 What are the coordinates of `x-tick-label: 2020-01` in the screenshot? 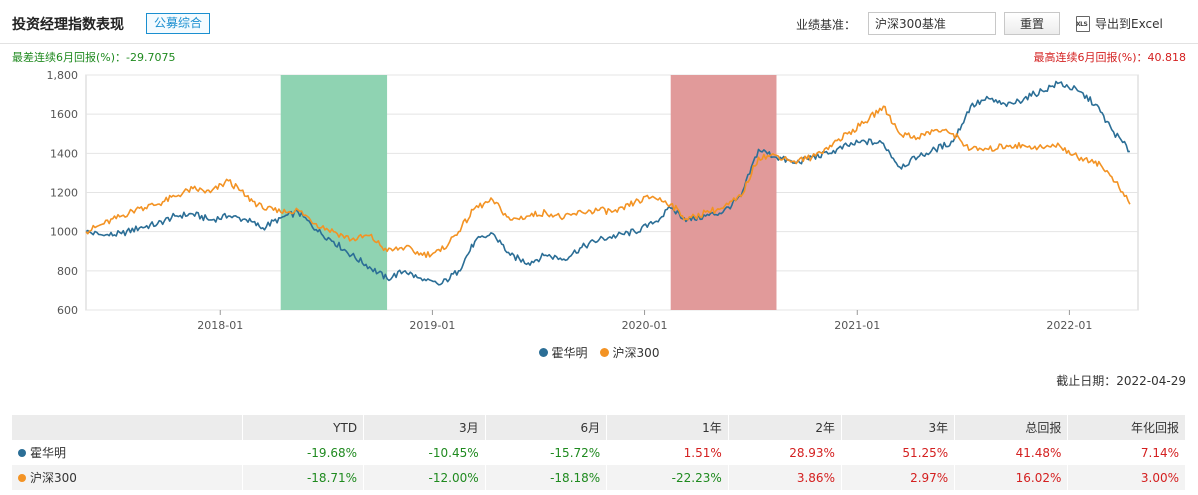 It's located at (645, 325).